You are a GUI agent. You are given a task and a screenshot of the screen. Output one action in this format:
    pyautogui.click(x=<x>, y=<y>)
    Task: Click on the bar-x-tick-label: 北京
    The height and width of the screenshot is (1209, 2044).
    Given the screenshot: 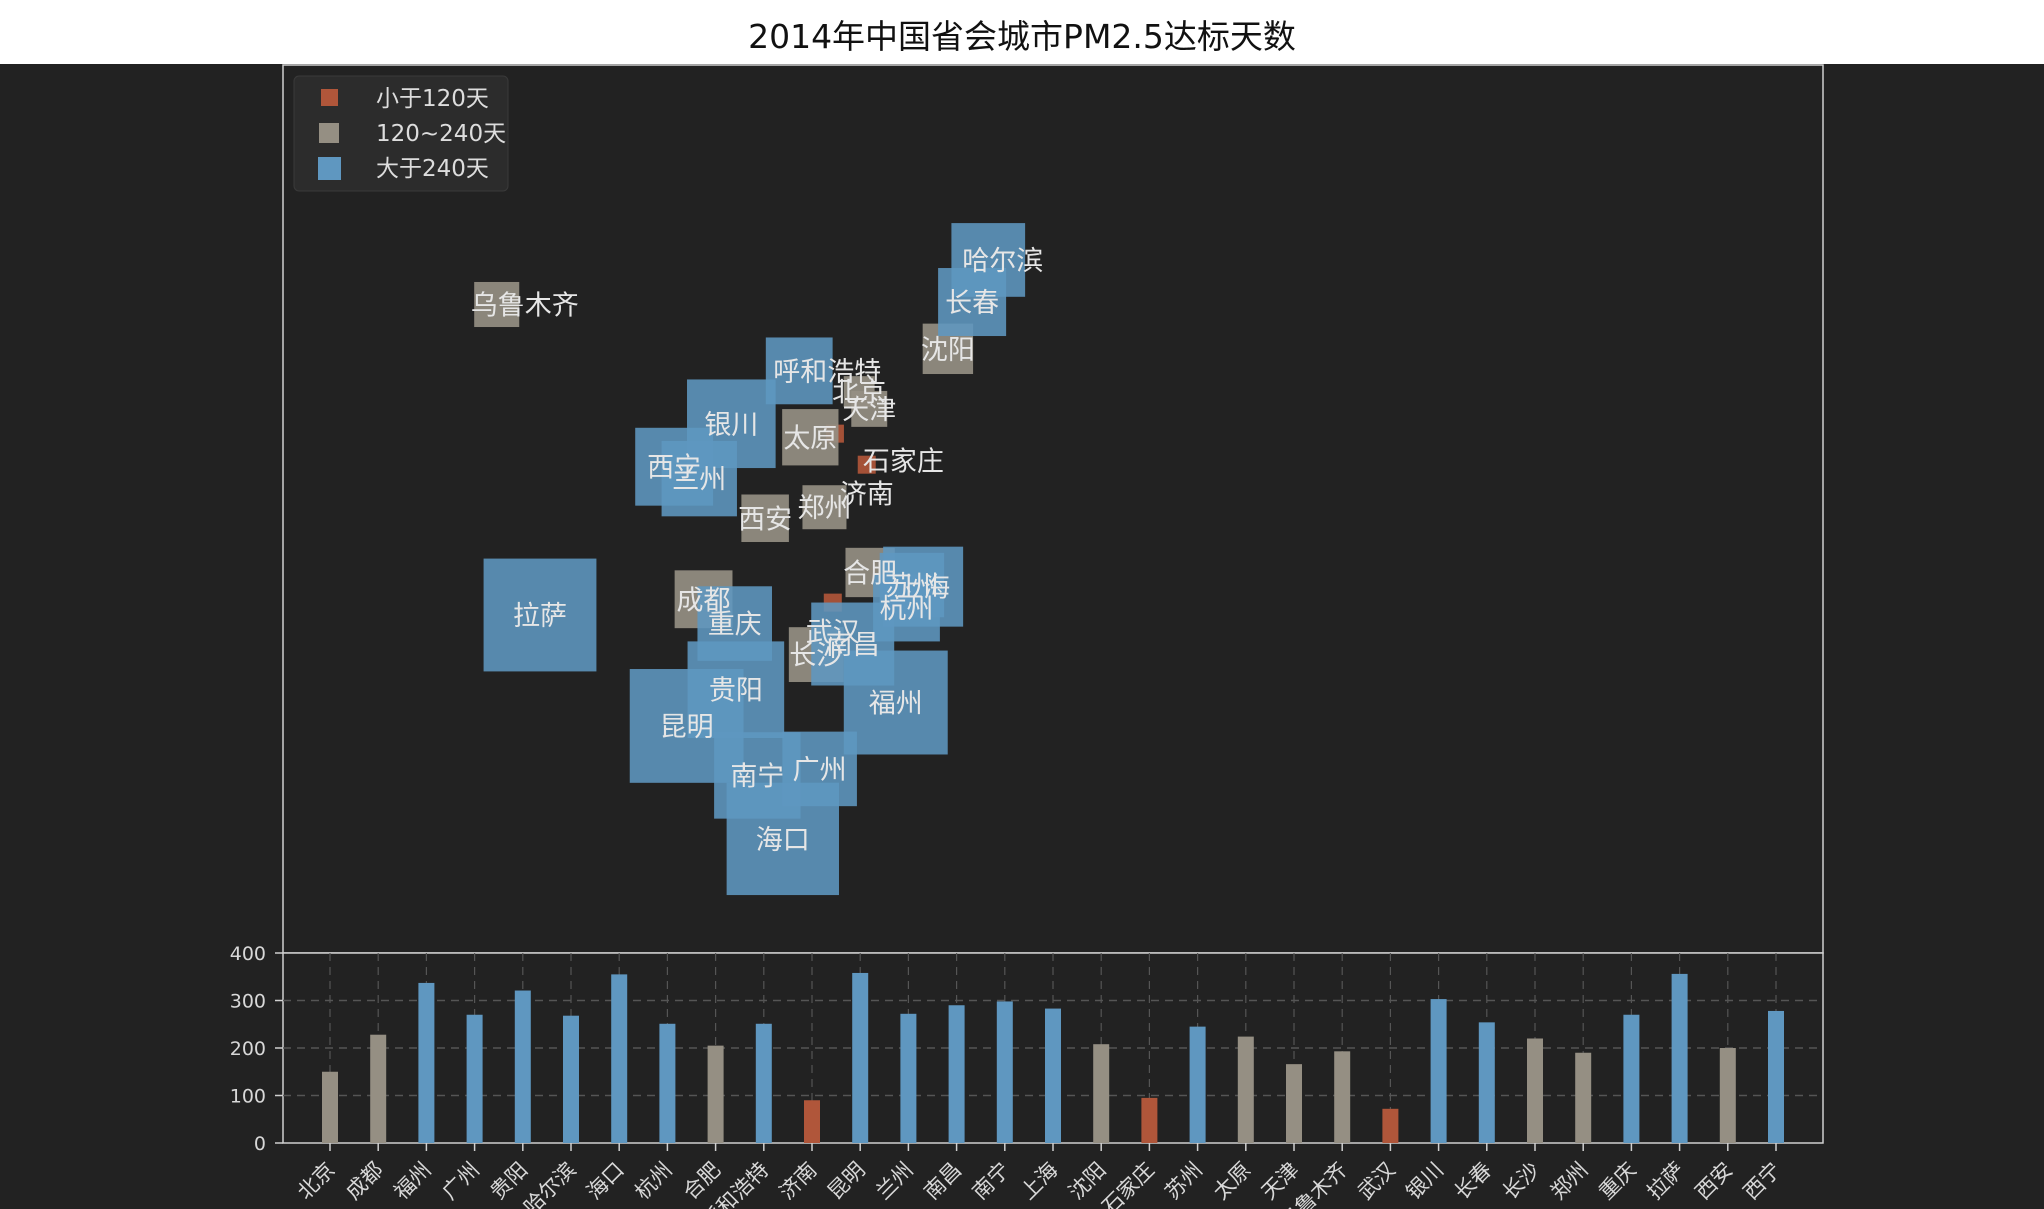 What is the action you would take?
    pyautogui.click(x=316, y=1181)
    